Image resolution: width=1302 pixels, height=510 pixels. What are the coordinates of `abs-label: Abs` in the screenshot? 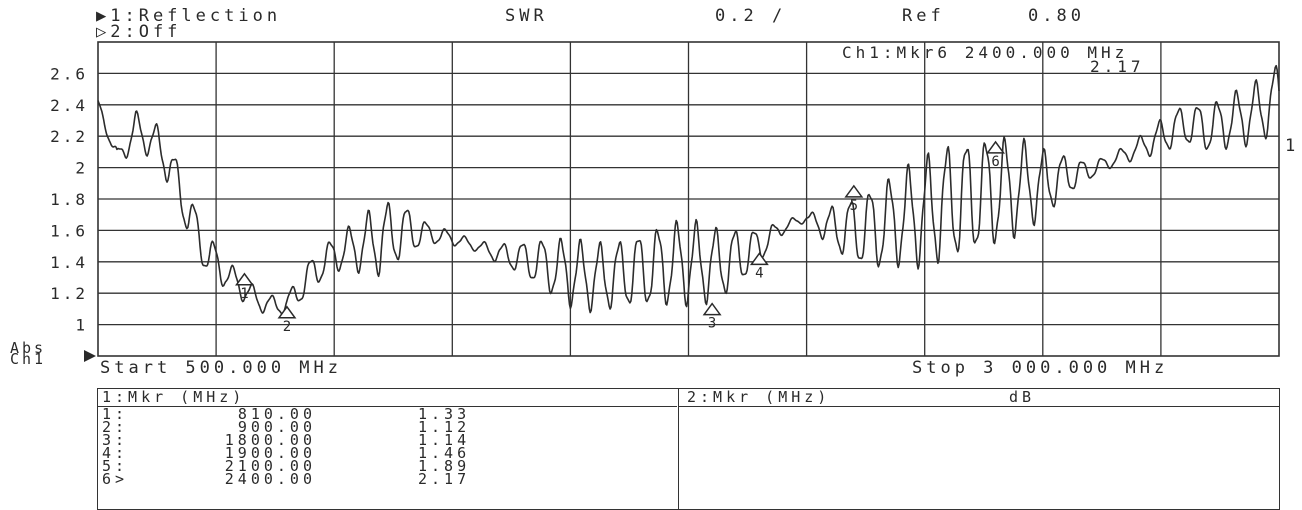 It's located at (28, 348).